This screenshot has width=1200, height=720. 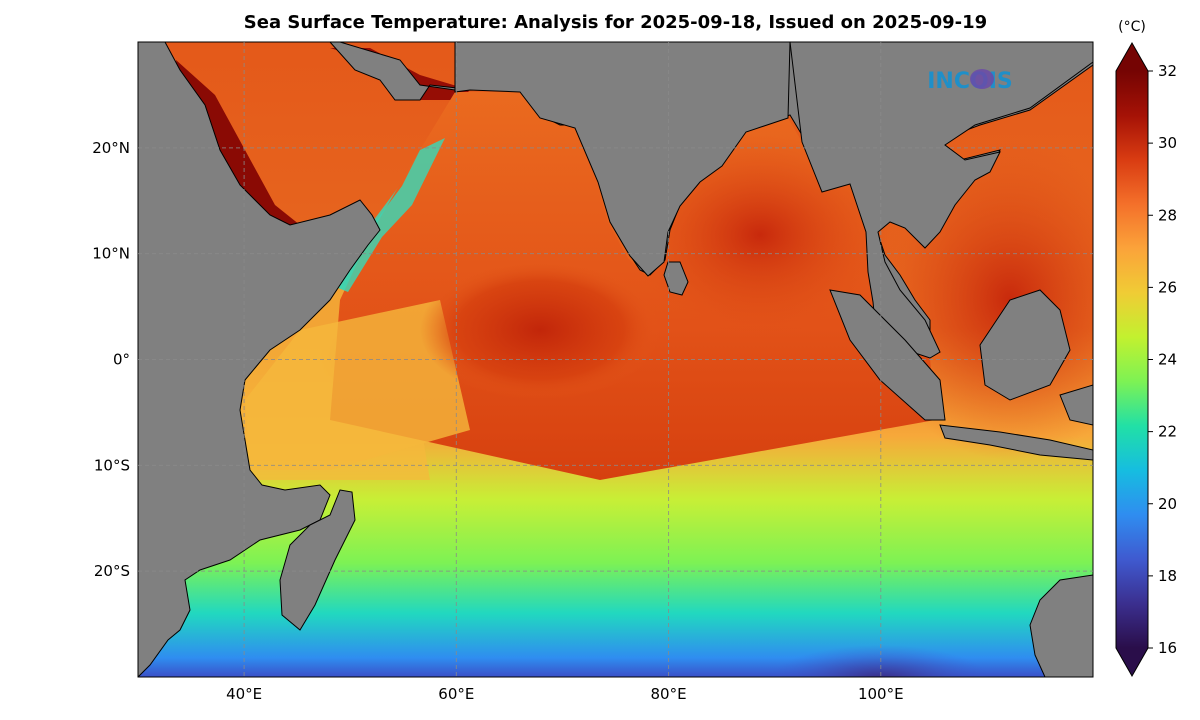 I want to click on colorbar-min-extension, so click(x=1132, y=662).